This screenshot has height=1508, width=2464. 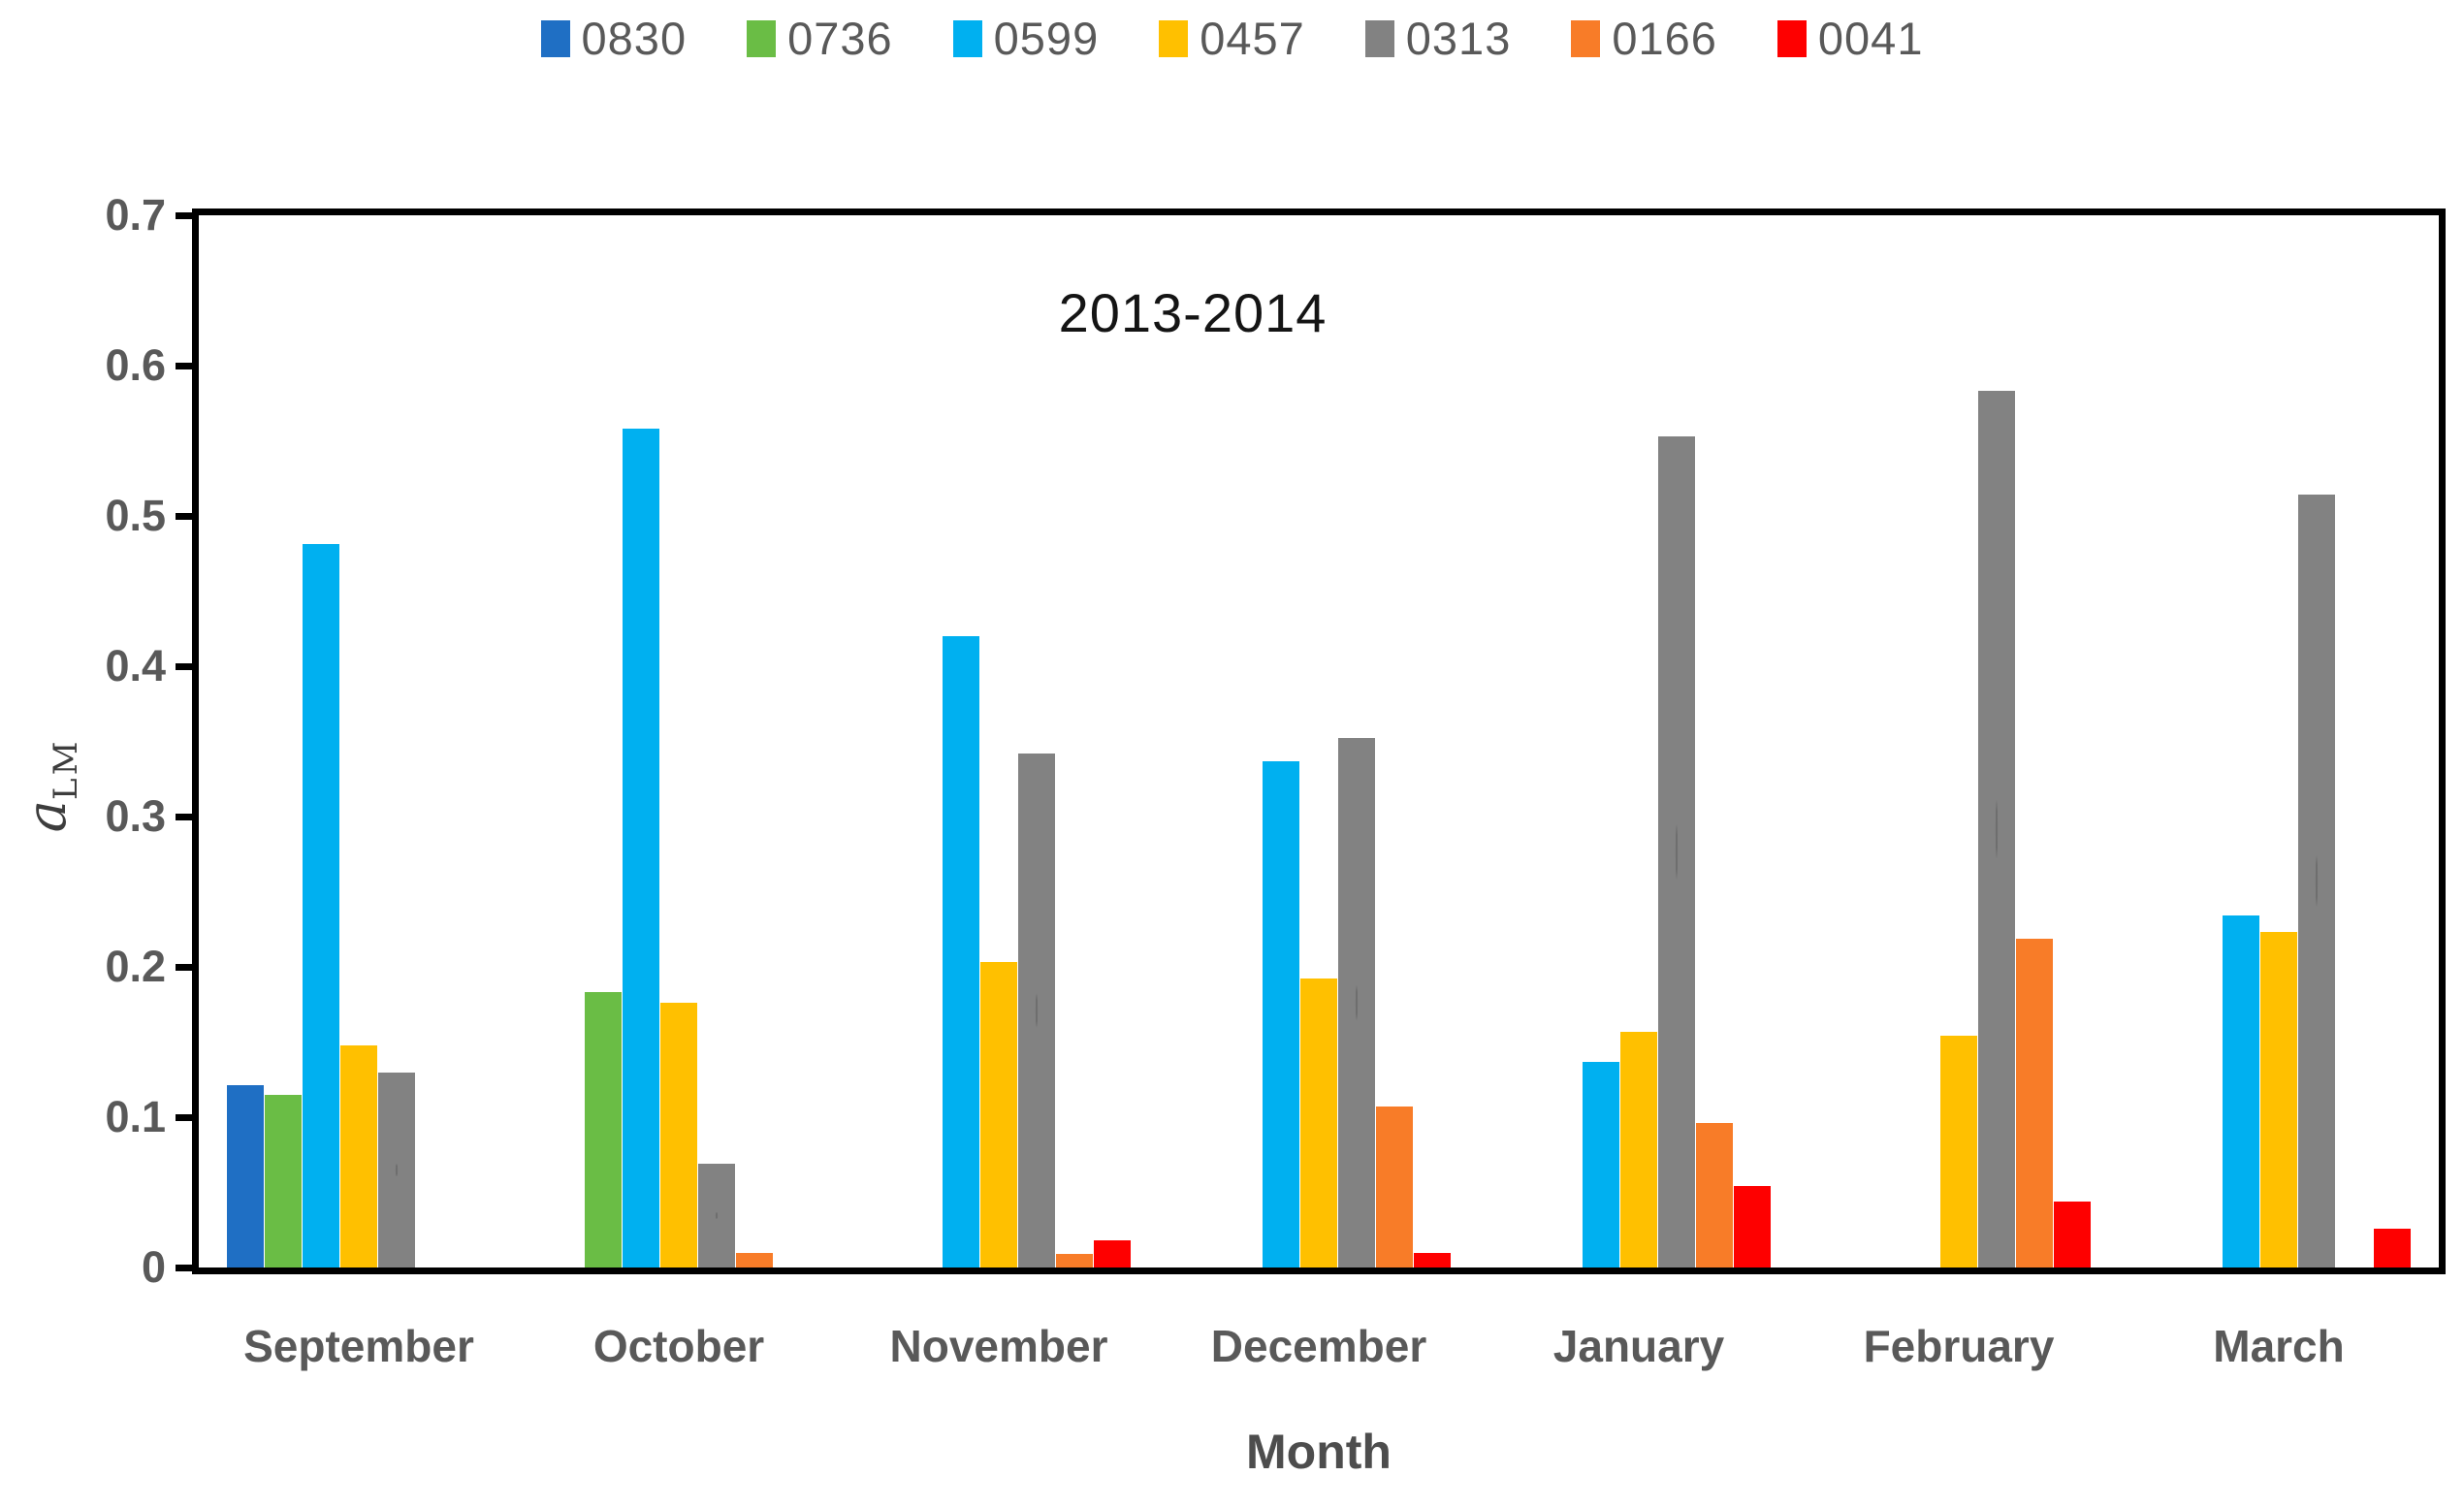 I want to click on bar-0041-november, so click(x=1112, y=1253).